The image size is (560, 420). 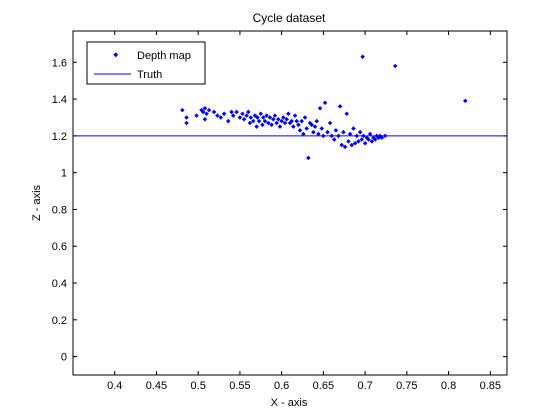 What do you see at coordinates (406, 386) in the screenshot?
I see `x-tick-label: 0.75` at bounding box center [406, 386].